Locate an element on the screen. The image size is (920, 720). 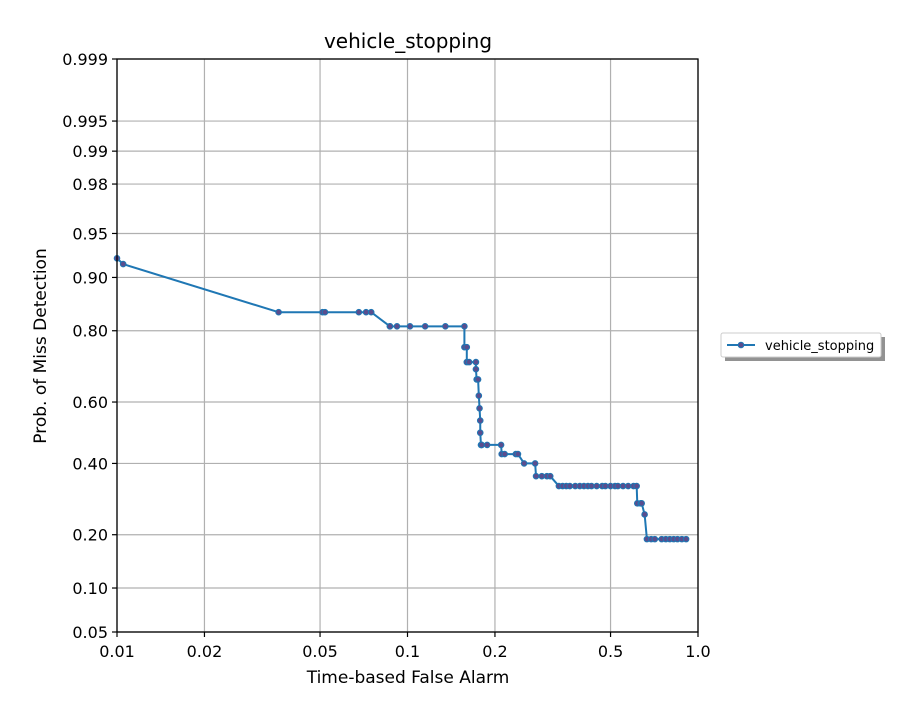
y-tick-label: 0.98 is located at coordinates (90, 184).